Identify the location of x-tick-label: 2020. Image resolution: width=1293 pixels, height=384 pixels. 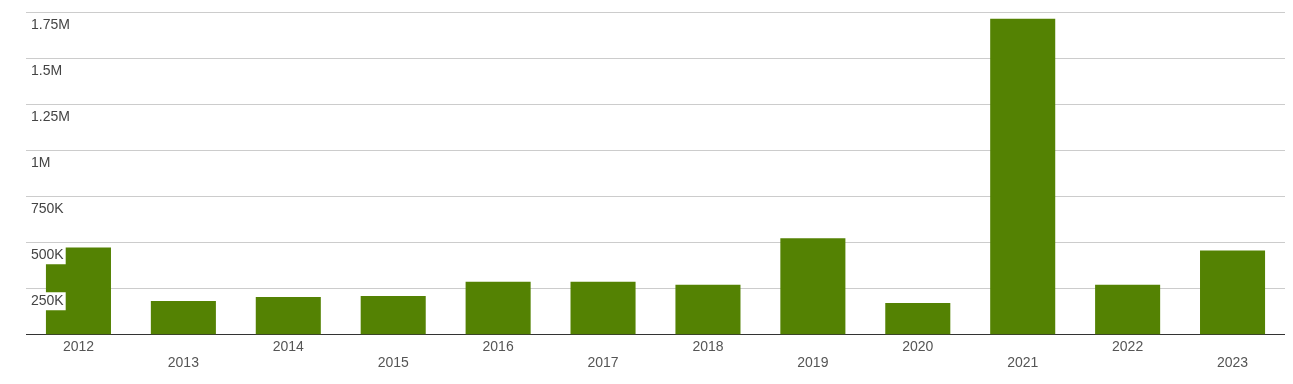
(918, 345).